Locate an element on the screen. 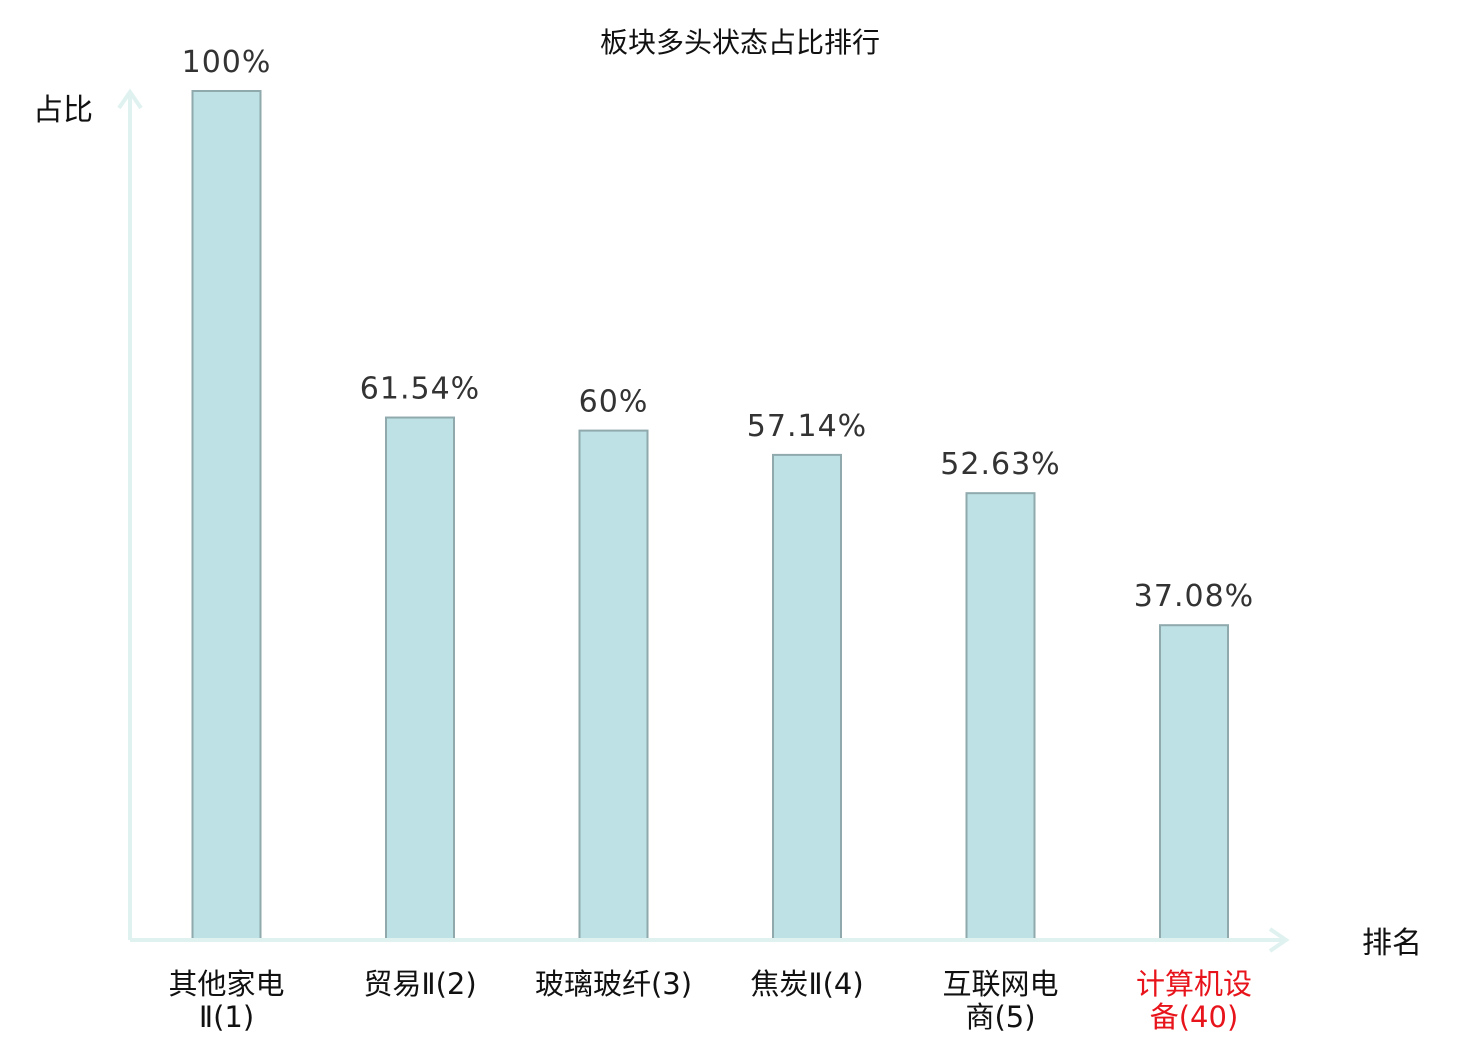 The width and height of the screenshot is (1480, 1040). x-tick-label-1-line-2: Ⅱ(1) is located at coordinates (226, 1017).